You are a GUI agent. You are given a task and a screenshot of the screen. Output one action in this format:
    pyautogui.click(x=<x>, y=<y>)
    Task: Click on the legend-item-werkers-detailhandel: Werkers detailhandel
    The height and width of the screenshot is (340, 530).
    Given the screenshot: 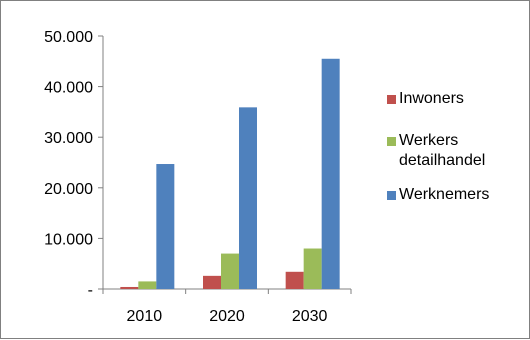 What is the action you would take?
    pyautogui.click(x=457, y=151)
    